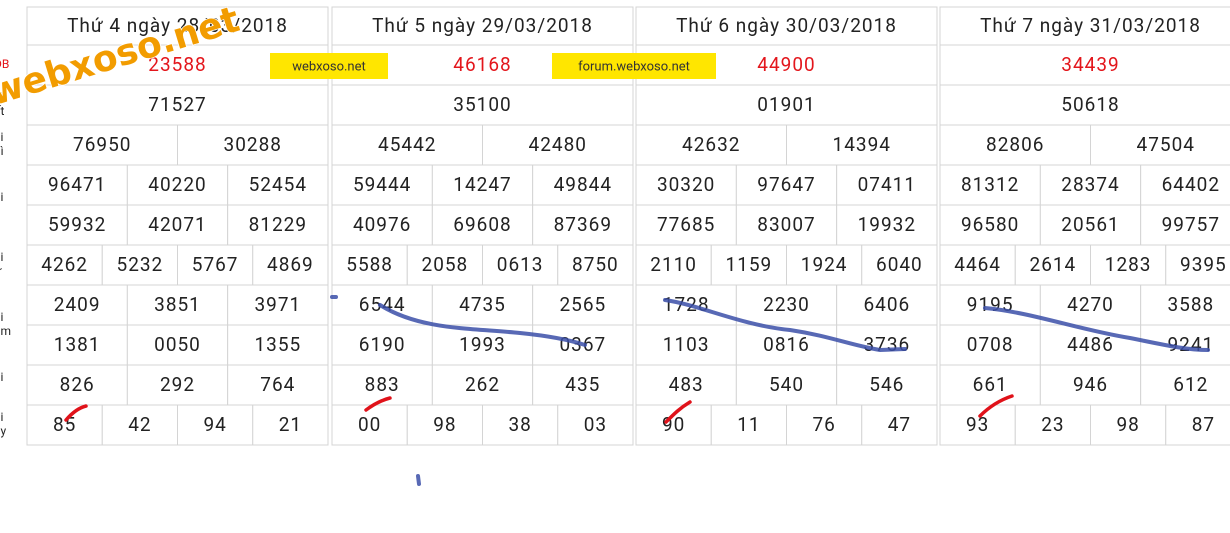  I want to click on prize-number: 87369, so click(583, 224).